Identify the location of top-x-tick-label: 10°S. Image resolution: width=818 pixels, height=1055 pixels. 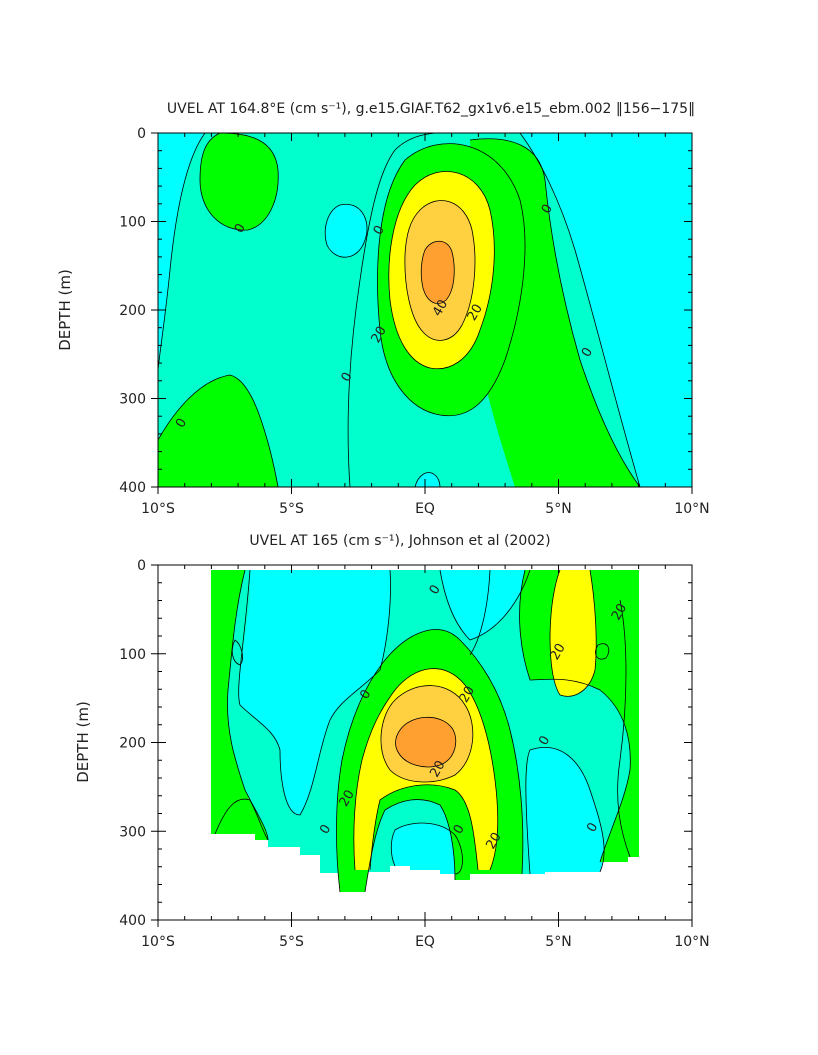
(158, 509).